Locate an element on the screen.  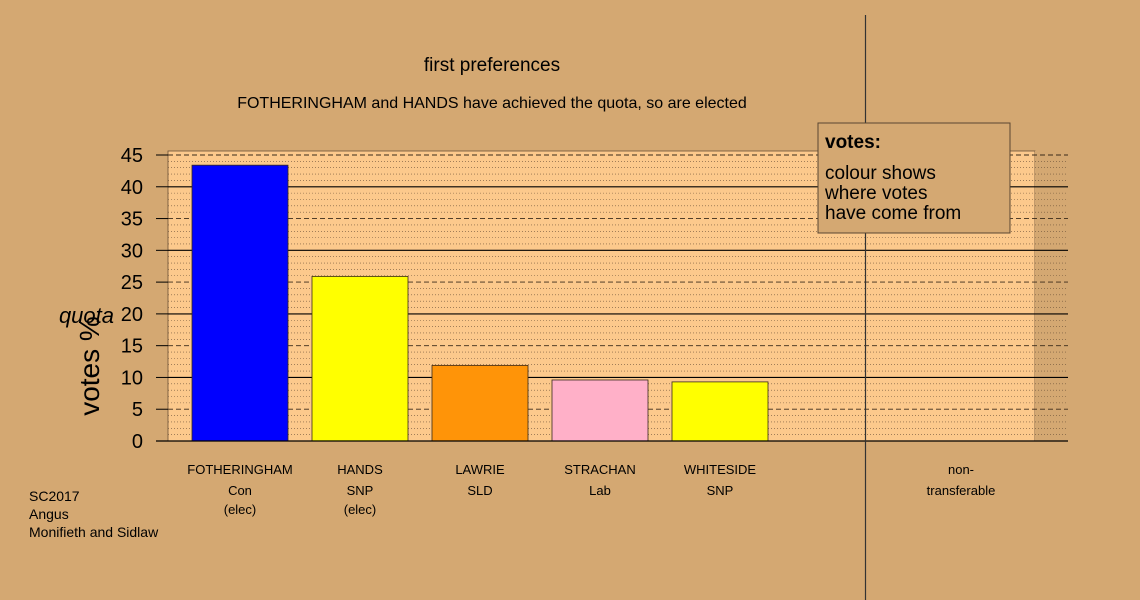
bar-lawrie is located at coordinates (480, 403).